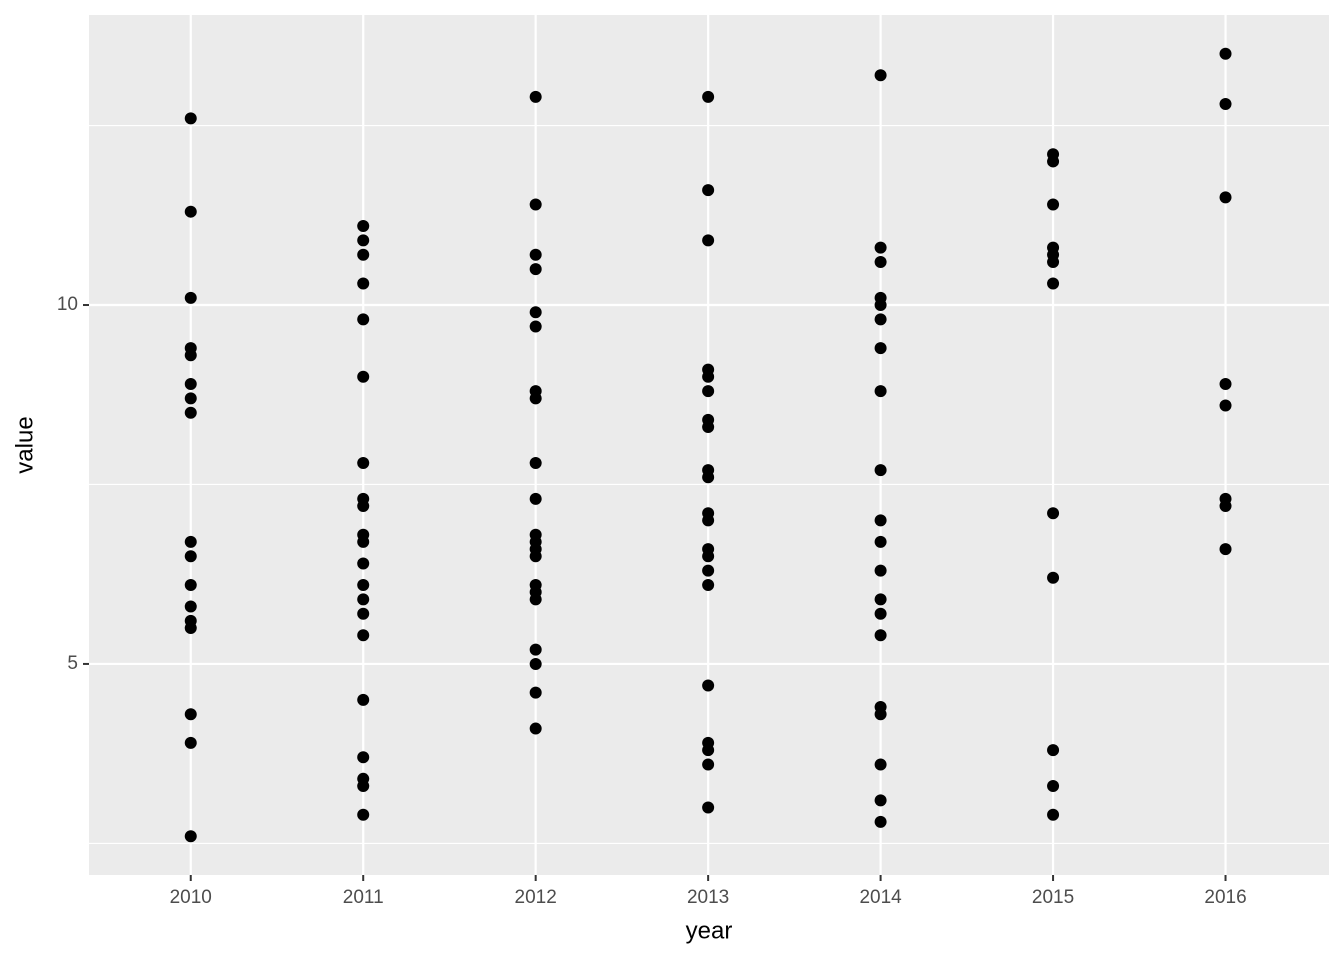 This screenshot has width=1344, height=960. Describe the element at coordinates (24, 444) in the screenshot. I see `y-axis-title: value` at that location.